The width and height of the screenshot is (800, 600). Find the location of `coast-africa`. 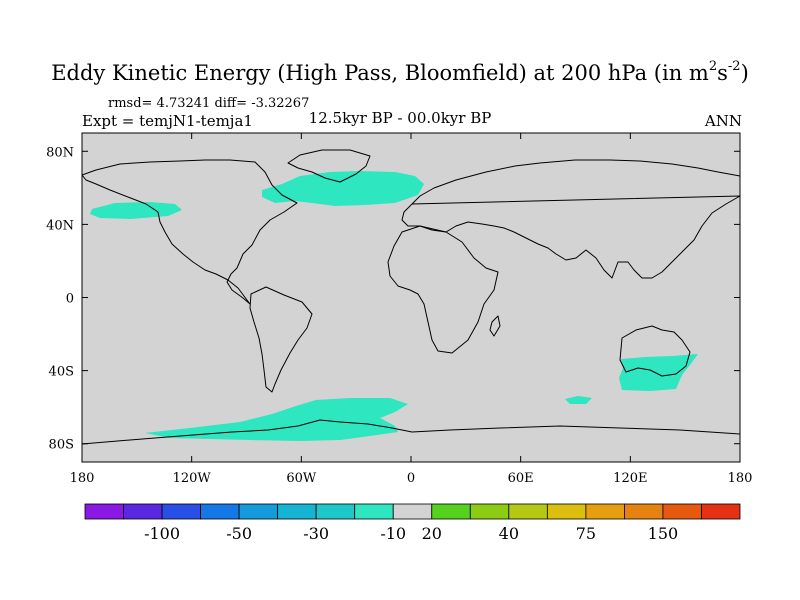

coast-africa is located at coordinates (443, 289).